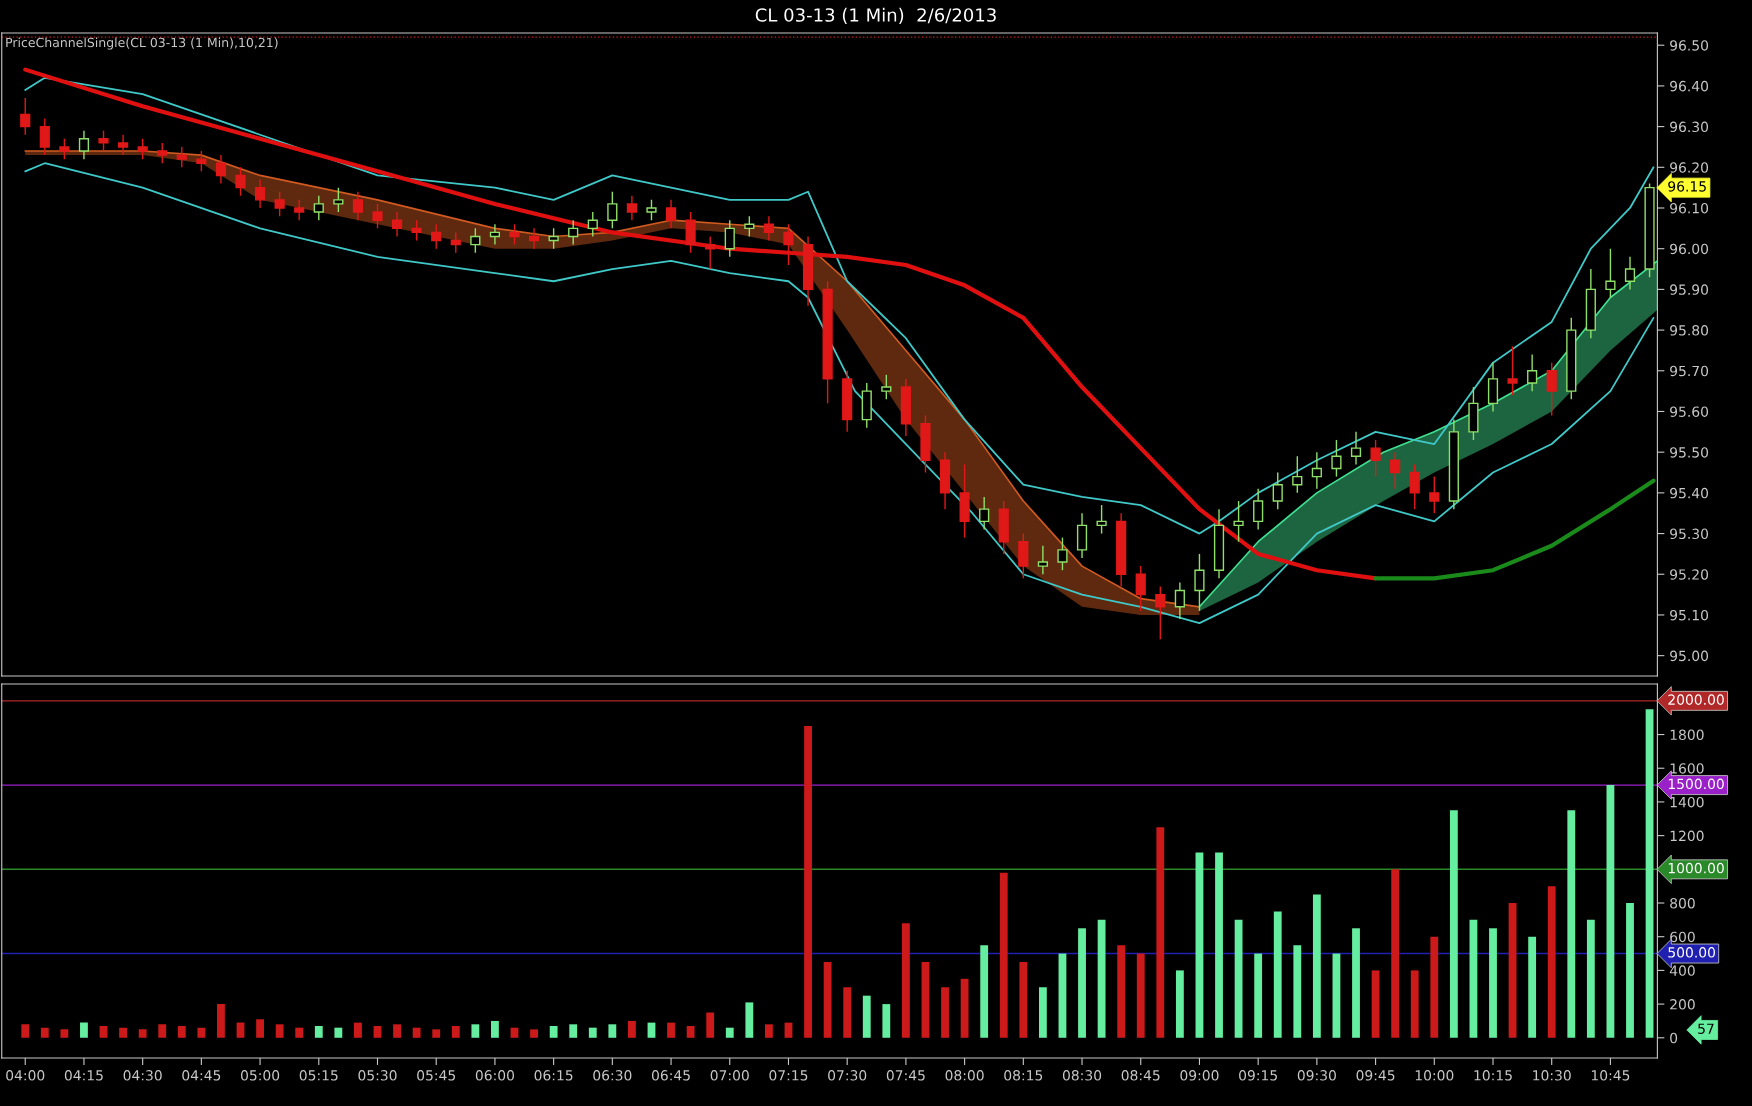 Image resolution: width=1752 pixels, height=1106 pixels. I want to click on x-tick-label: 08:00, so click(964, 1075).